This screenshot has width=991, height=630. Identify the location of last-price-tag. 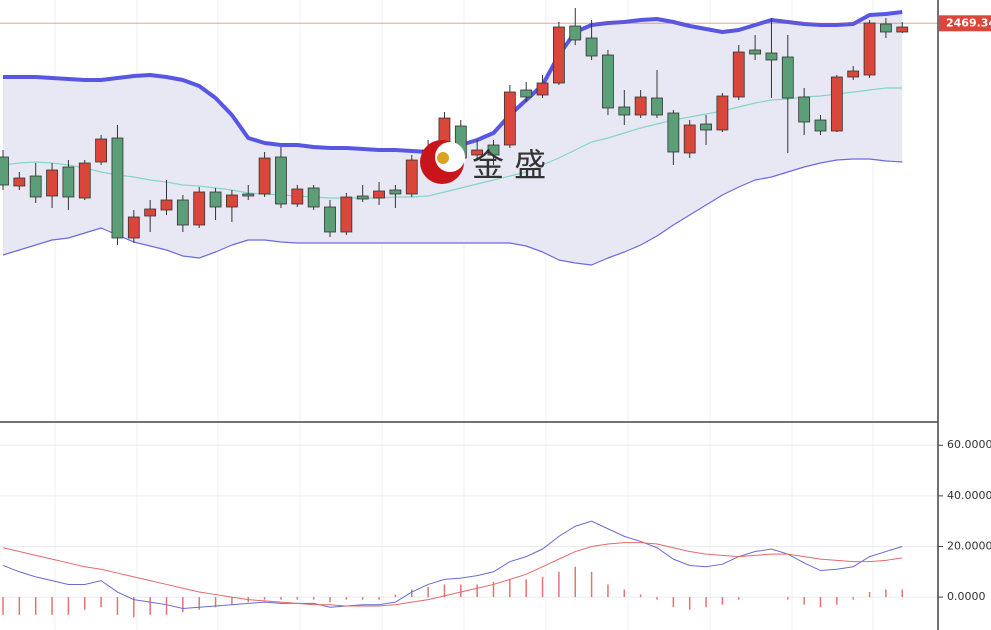
(965, 23).